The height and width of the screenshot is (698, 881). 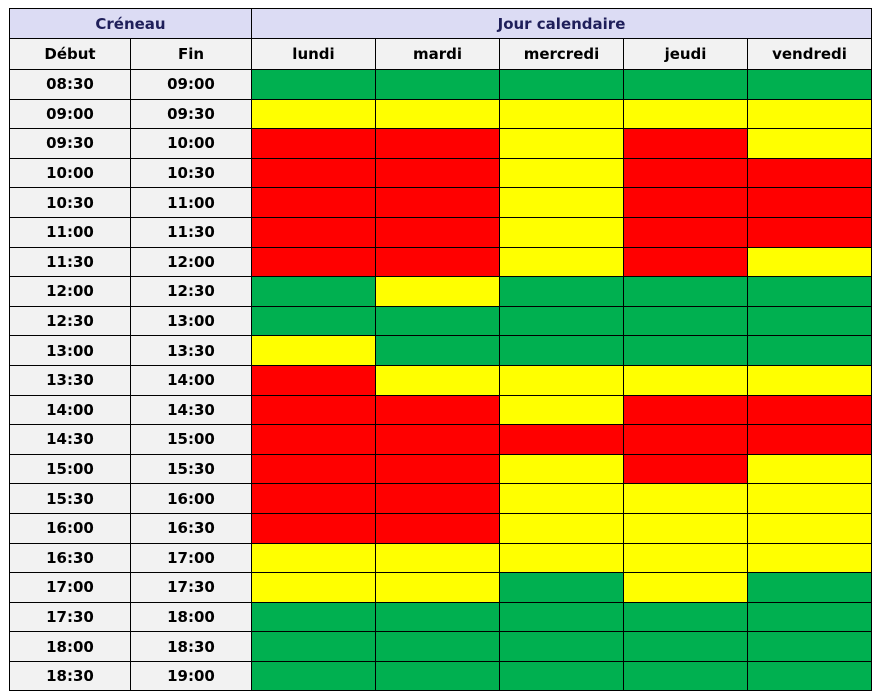 I want to click on table-row: 15:00 15:30, so click(x=440, y=469).